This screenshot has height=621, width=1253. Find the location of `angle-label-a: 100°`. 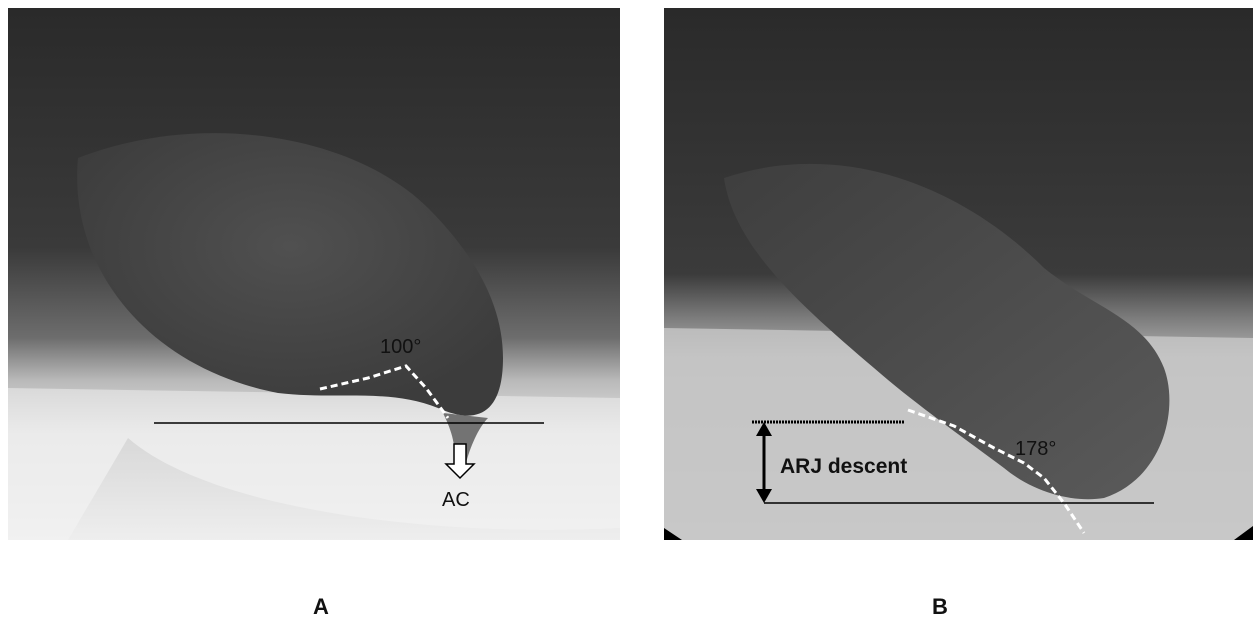

angle-label-a: 100° is located at coordinates (400, 347).